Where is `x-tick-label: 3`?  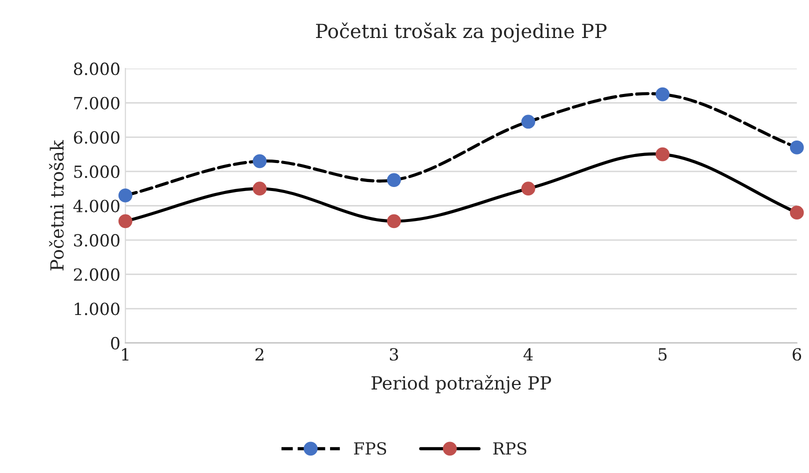
x-tick-label: 3 is located at coordinates (394, 354).